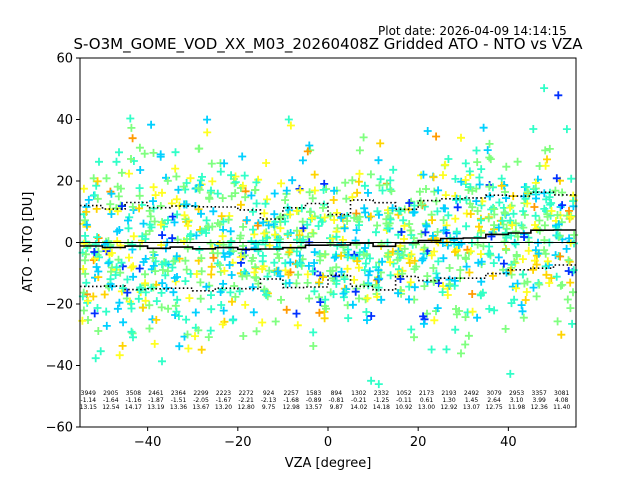 This screenshot has width=640, height=480. I want to click on bin-std-label: 12.54, so click(110, 407).